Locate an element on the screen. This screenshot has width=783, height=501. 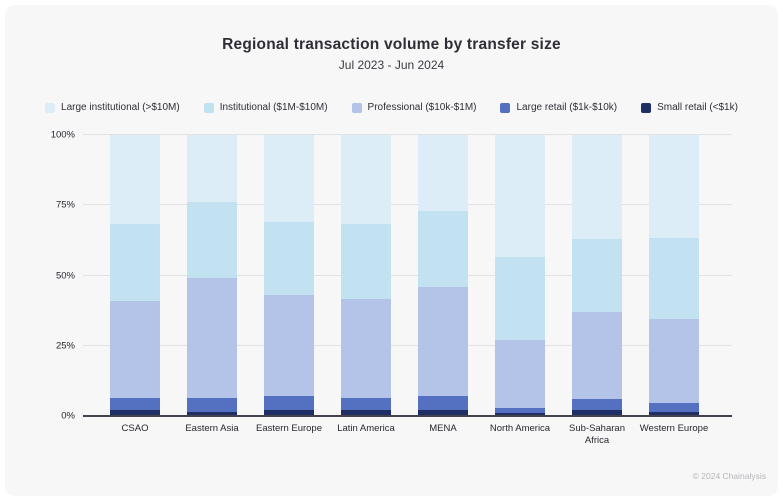
legend-label: Institutional ($1M-$10M) is located at coordinates (273, 107).